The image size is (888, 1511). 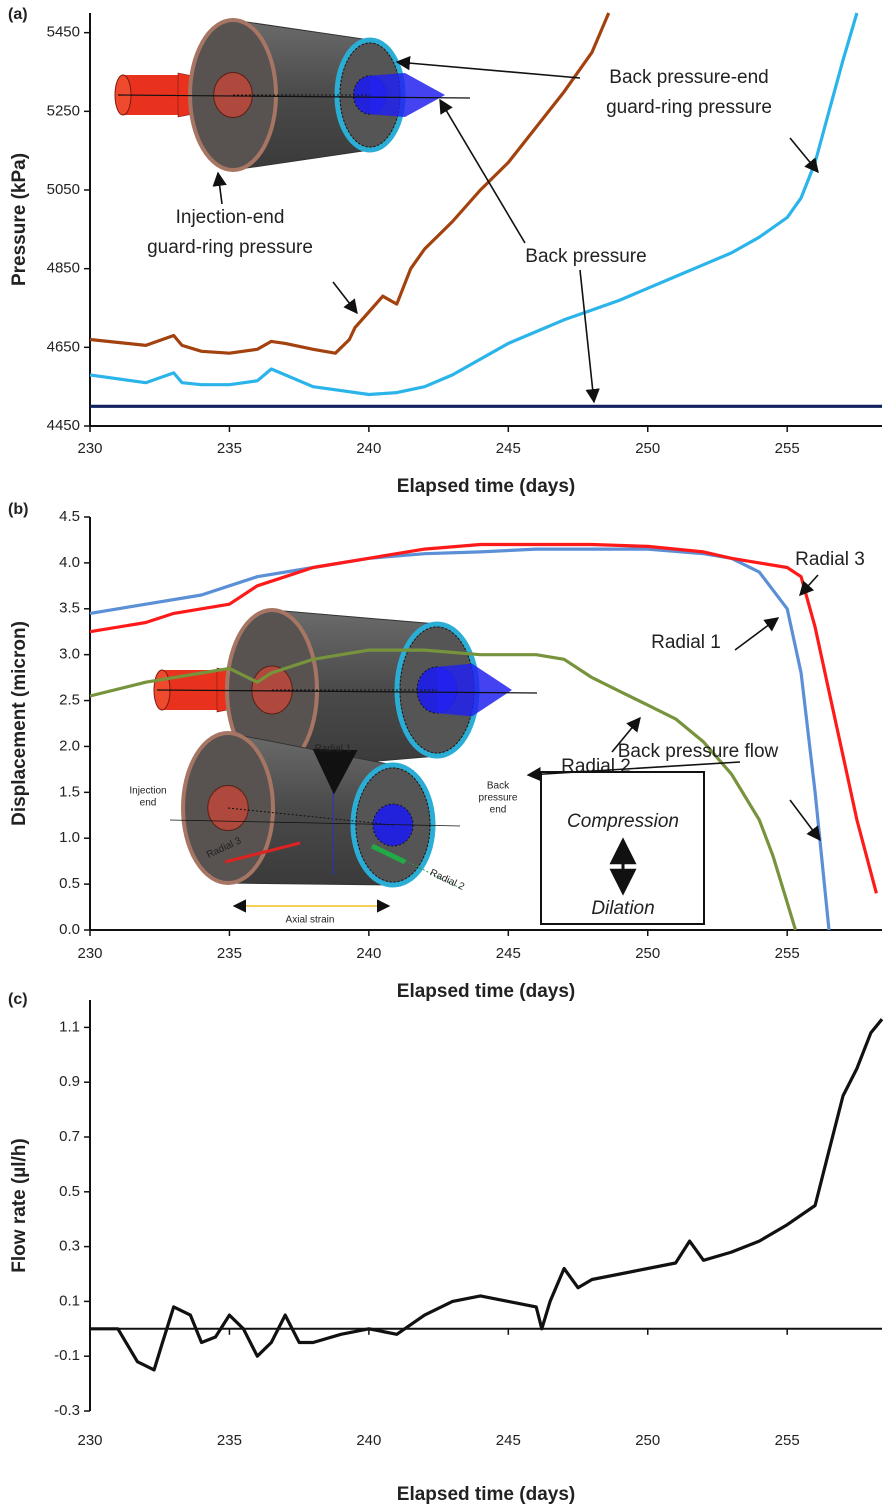 What do you see at coordinates (69, 1246) in the screenshot?
I see `y-tick-label: 0.3` at bounding box center [69, 1246].